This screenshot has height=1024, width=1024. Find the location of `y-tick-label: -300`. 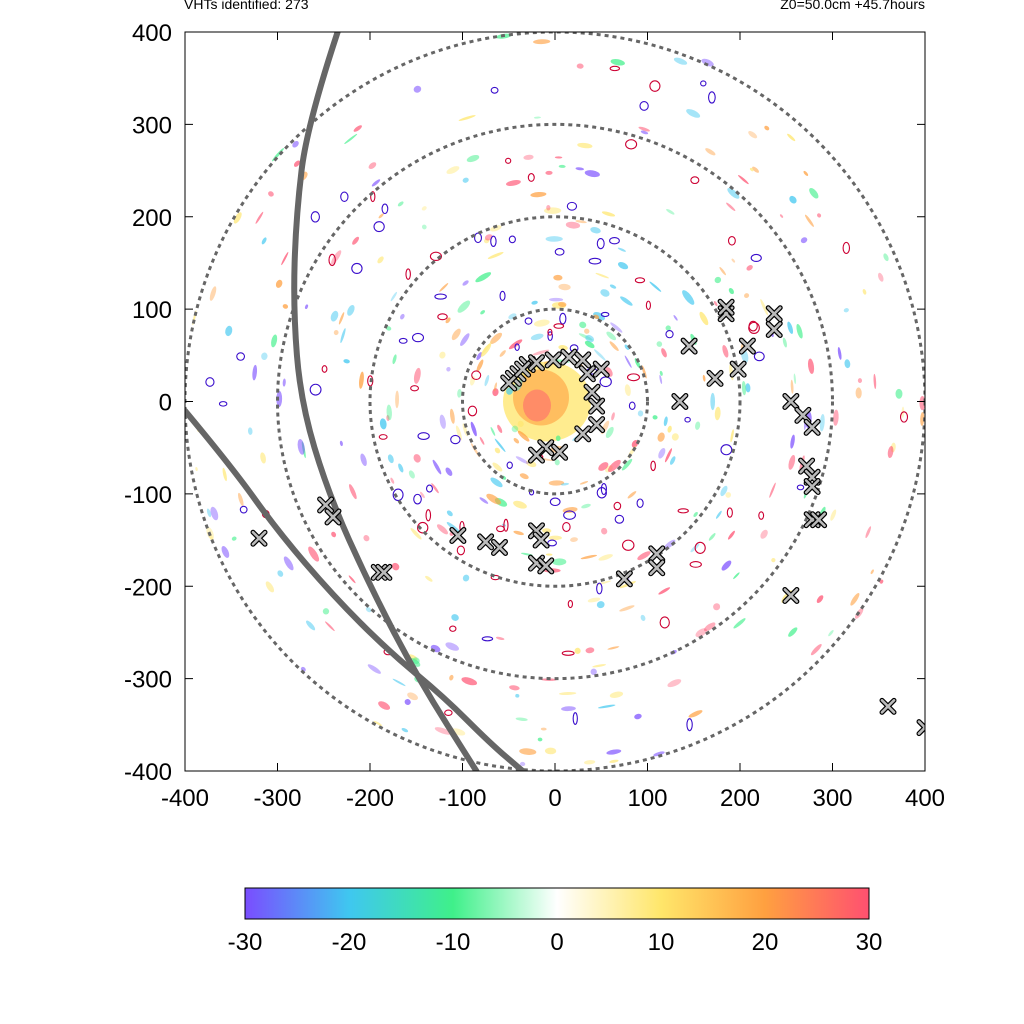

y-tick-label: -300 is located at coordinates (148, 680).